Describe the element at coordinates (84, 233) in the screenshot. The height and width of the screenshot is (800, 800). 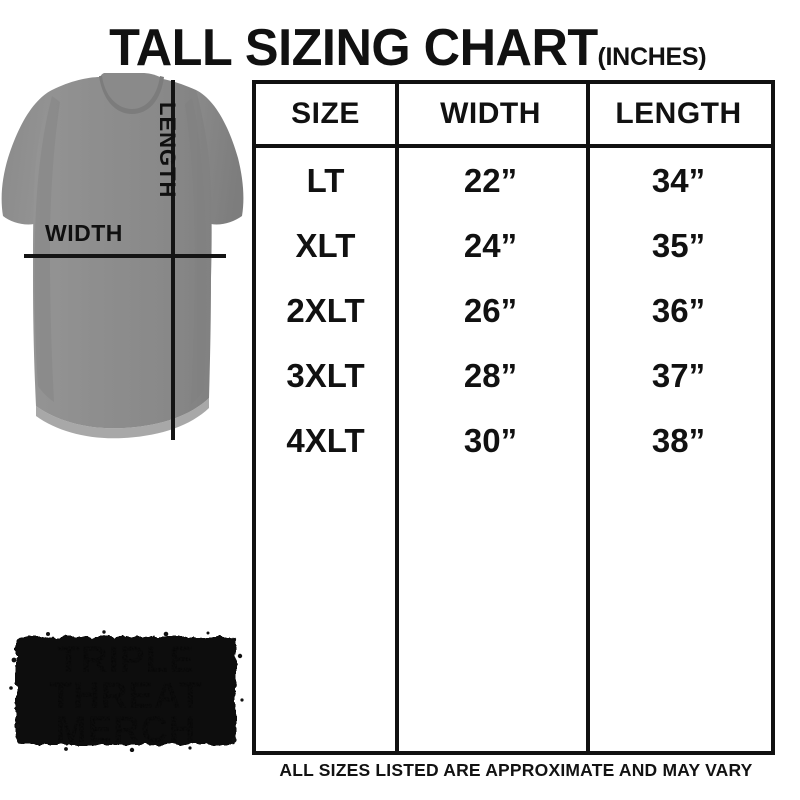
I see `width-measure-label: WIDTH` at that location.